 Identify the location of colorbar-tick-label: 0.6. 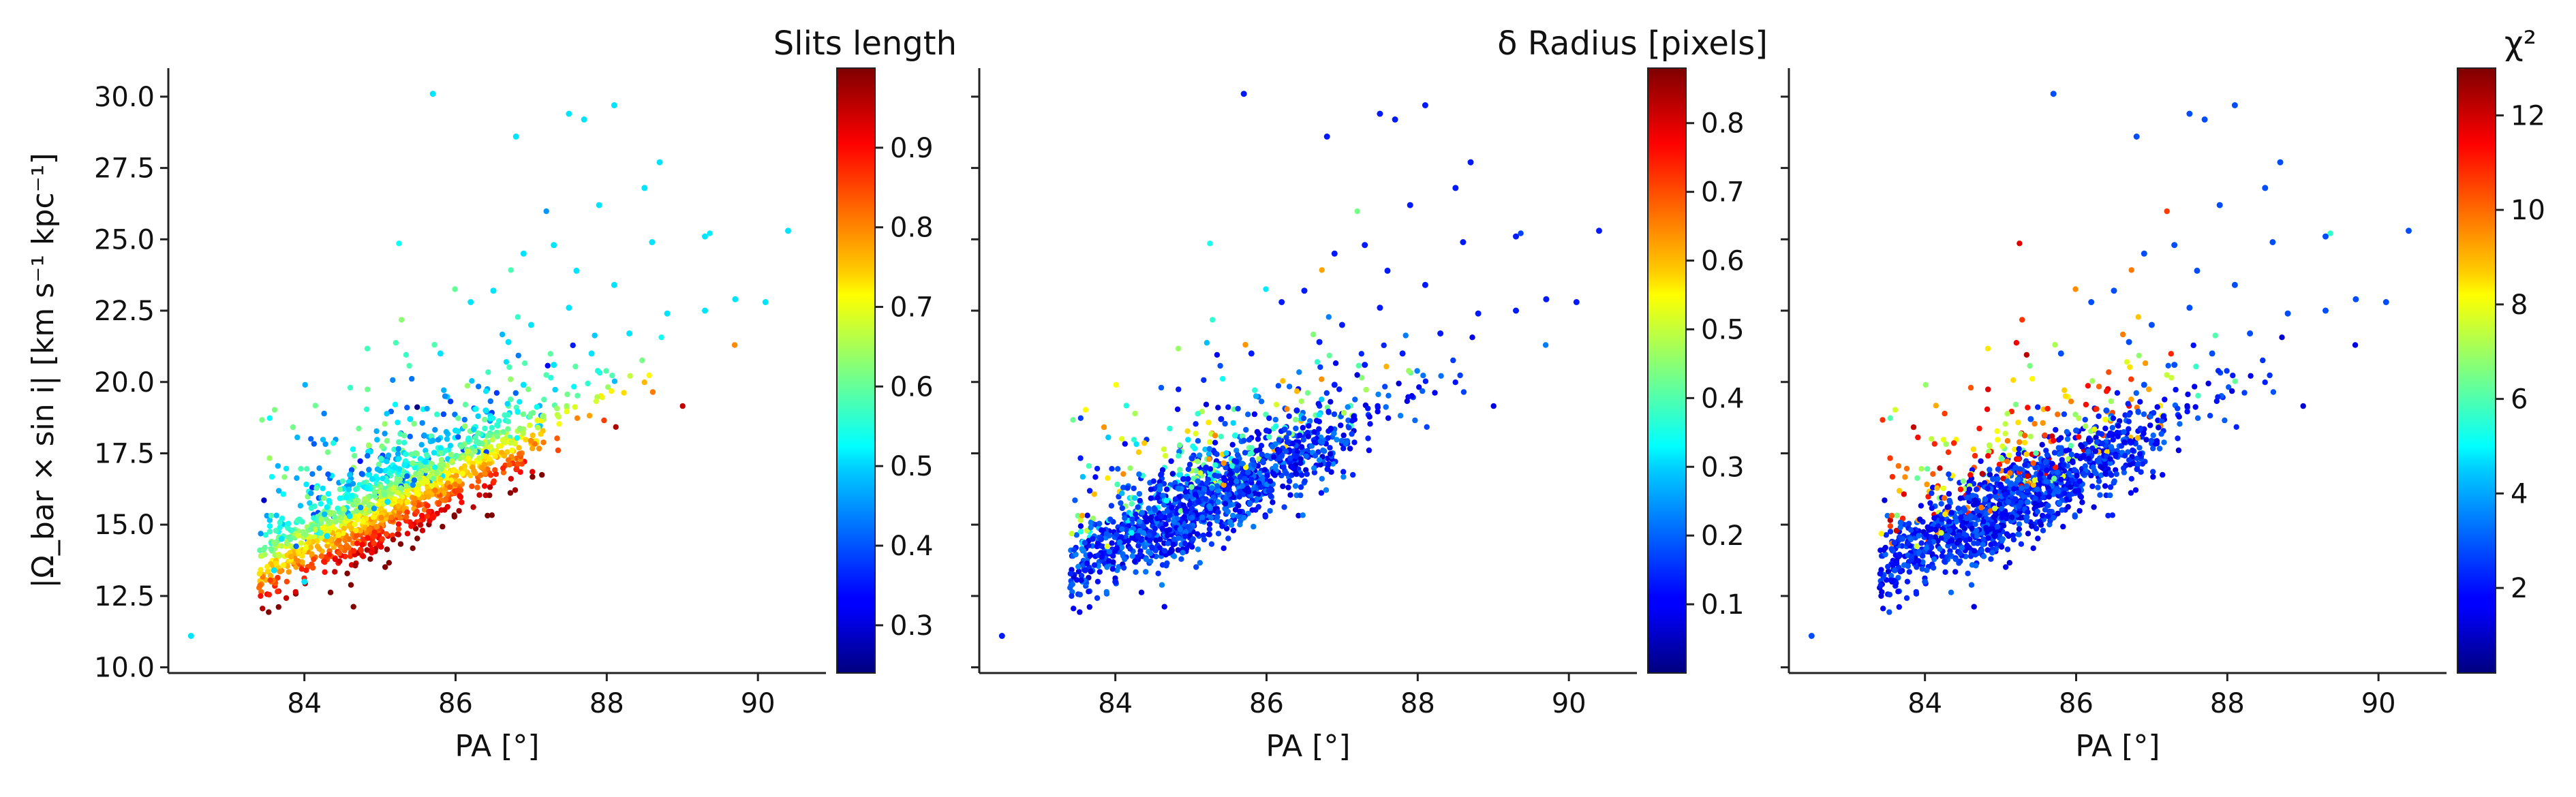
(912, 387).